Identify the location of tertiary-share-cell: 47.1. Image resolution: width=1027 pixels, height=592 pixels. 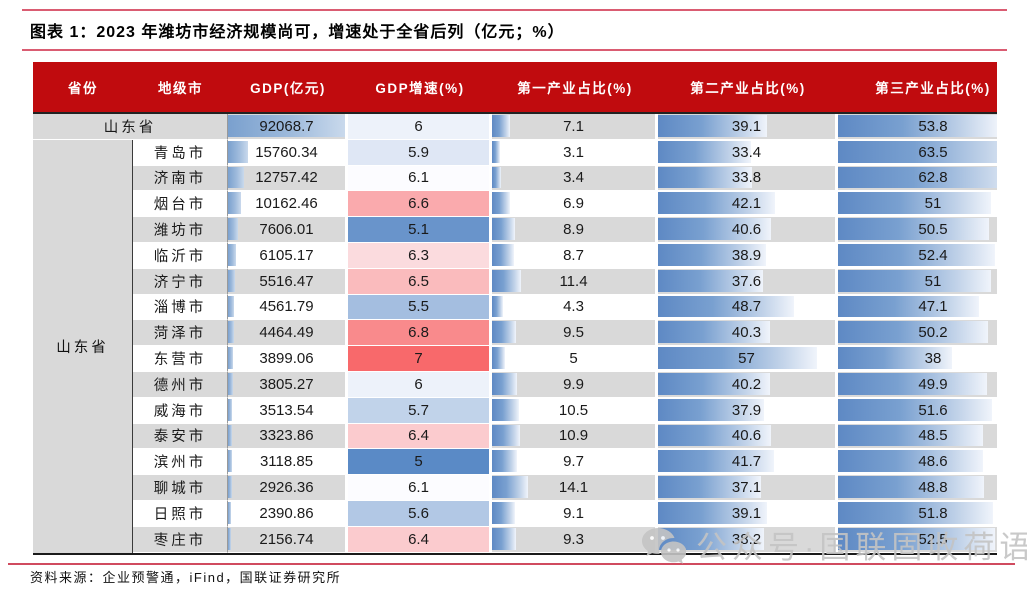
(917, 307).